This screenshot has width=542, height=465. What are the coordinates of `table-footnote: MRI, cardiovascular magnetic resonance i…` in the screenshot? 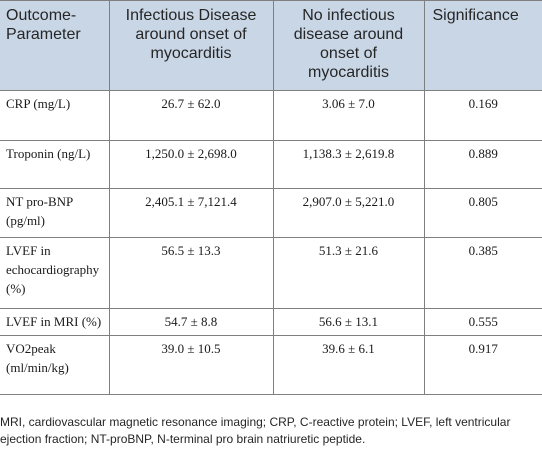 It's located at (255, 430).